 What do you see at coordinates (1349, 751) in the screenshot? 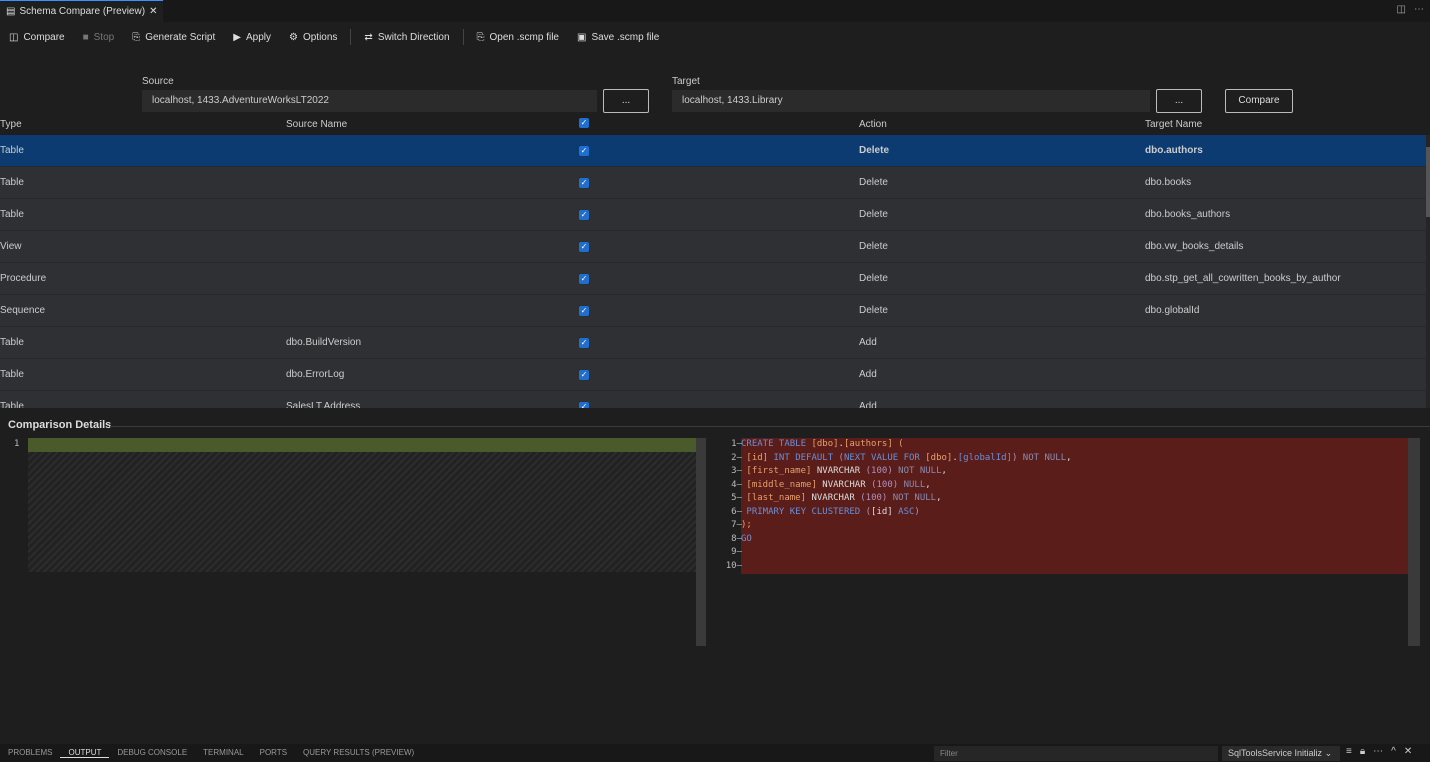
I see `clear-output-icon: ≡` at bounding box center [1349, 751].